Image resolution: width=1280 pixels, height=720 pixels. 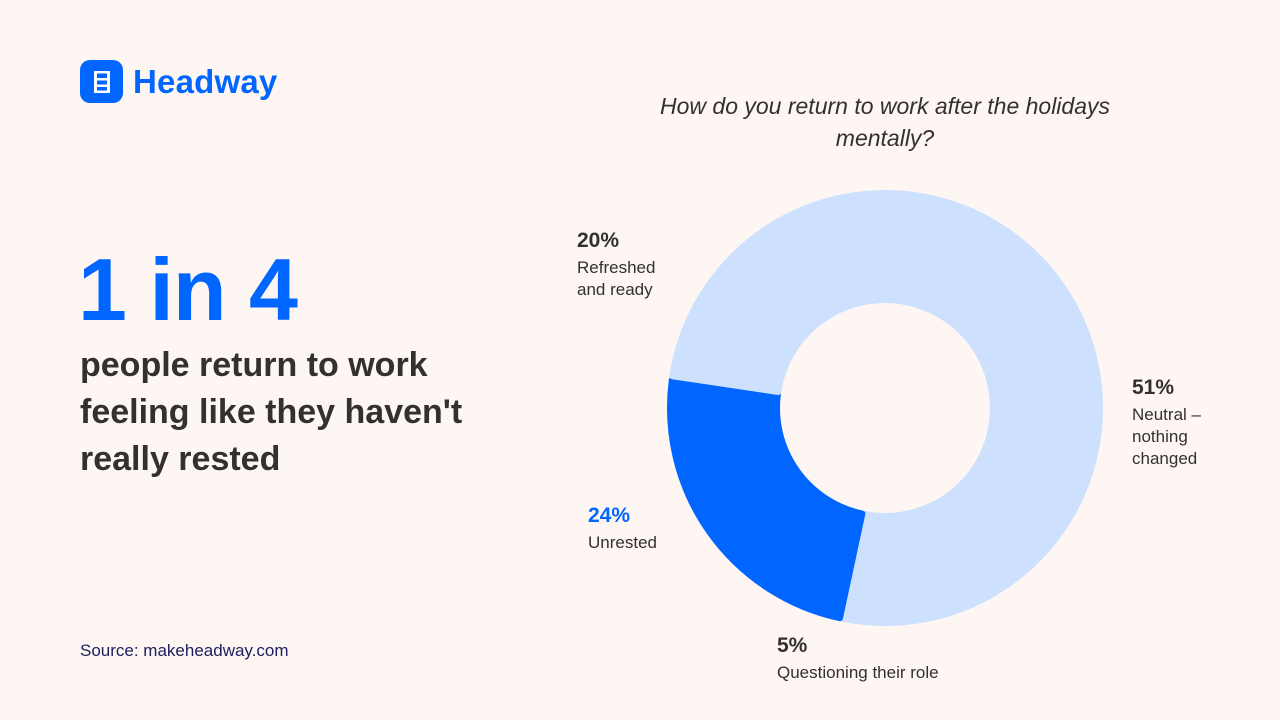 What do you see at coordinates (769, 294) in the screenshot?
I see `donut-slice-refreshed-and-ready` at bounding box center [769, 294].